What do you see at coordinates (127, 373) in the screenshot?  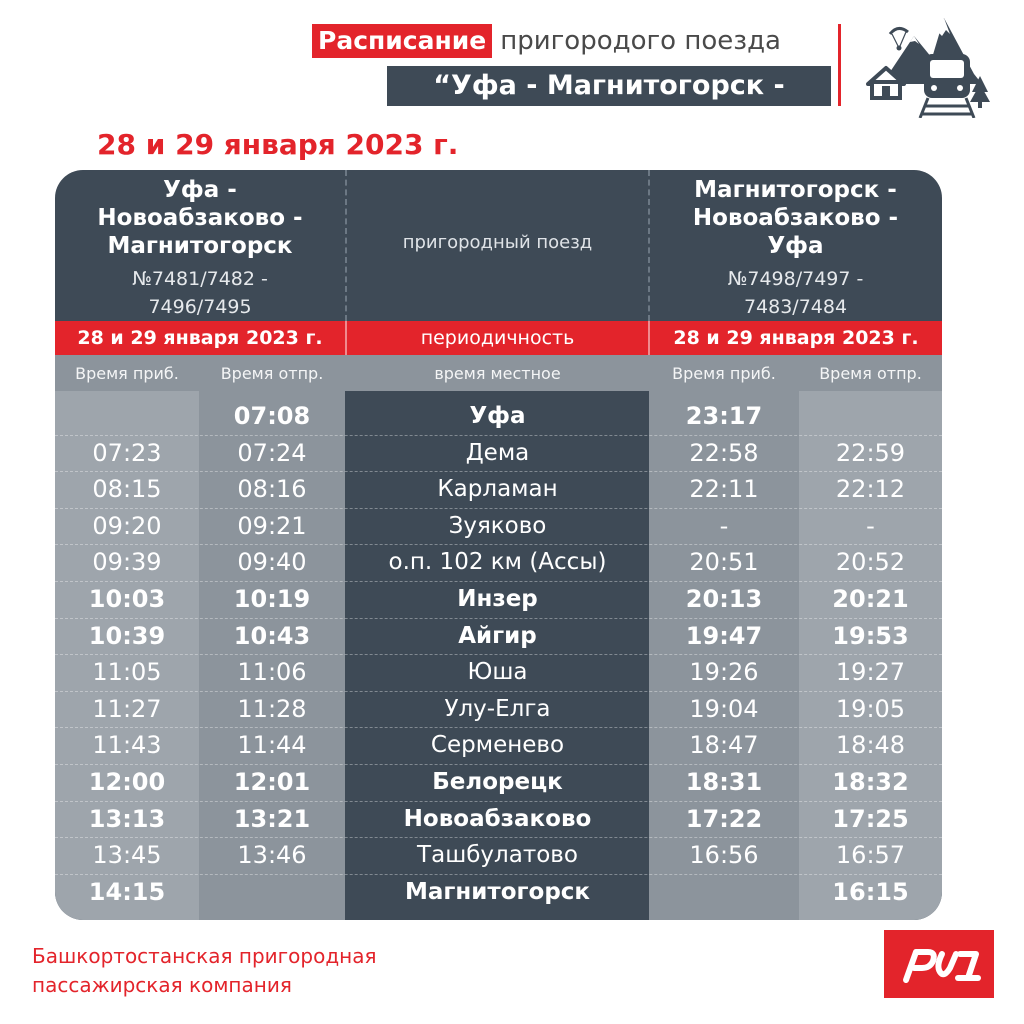 I see `header-arrival-left: Время приб.` at bounding box center [127, 373].